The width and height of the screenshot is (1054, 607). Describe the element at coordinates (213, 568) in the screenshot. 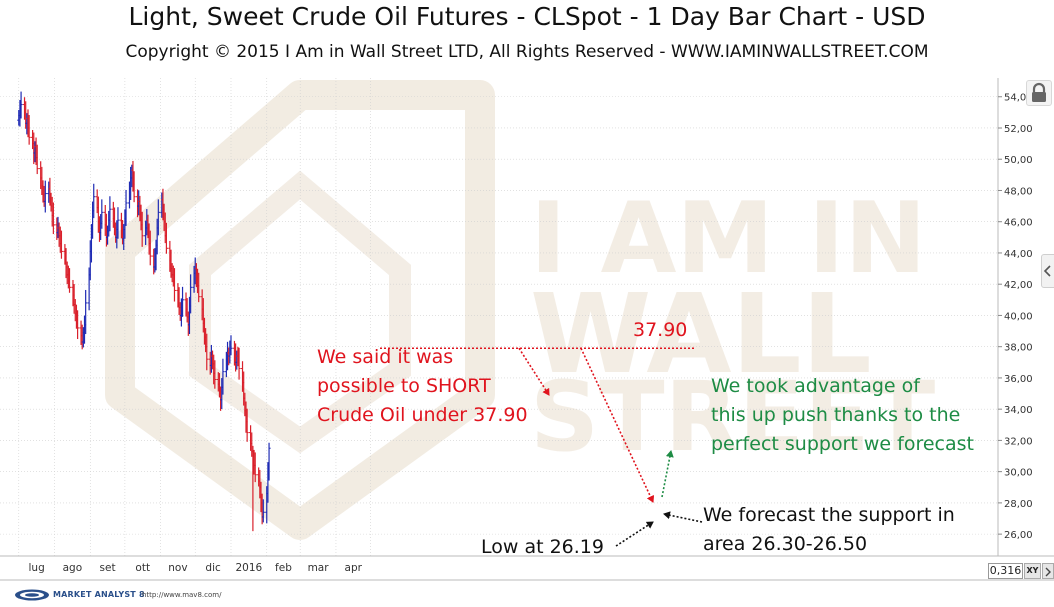

I see `x-tick-label: dic` at that location.